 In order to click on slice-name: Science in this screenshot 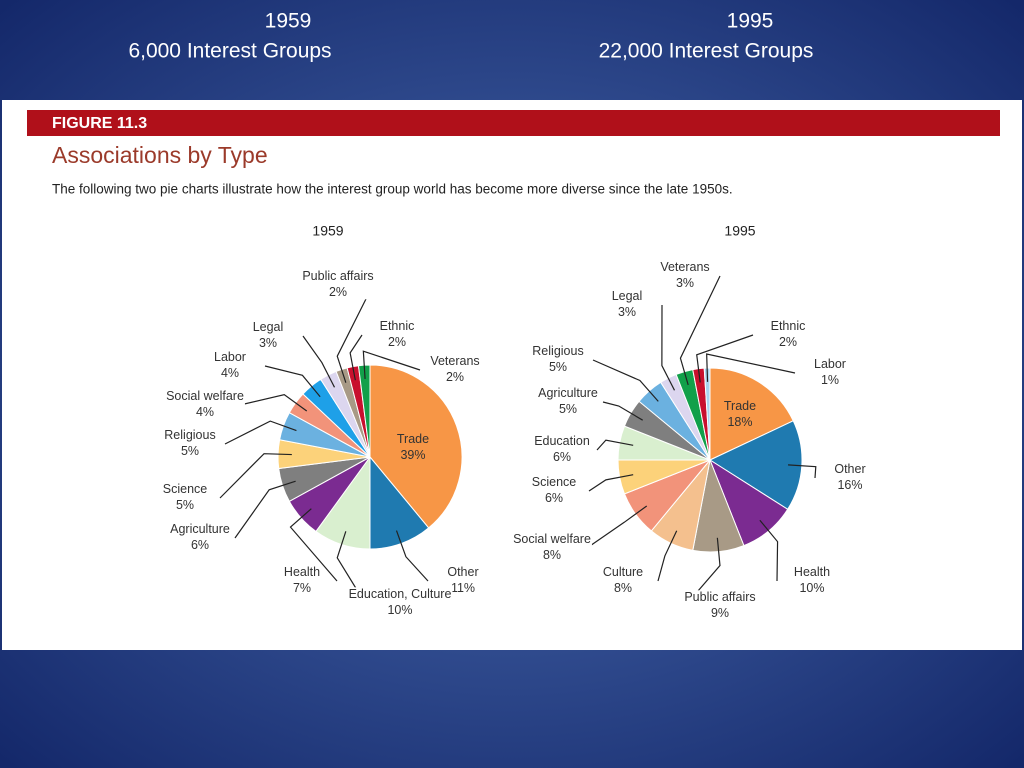, I will do `click(185, 489)`.